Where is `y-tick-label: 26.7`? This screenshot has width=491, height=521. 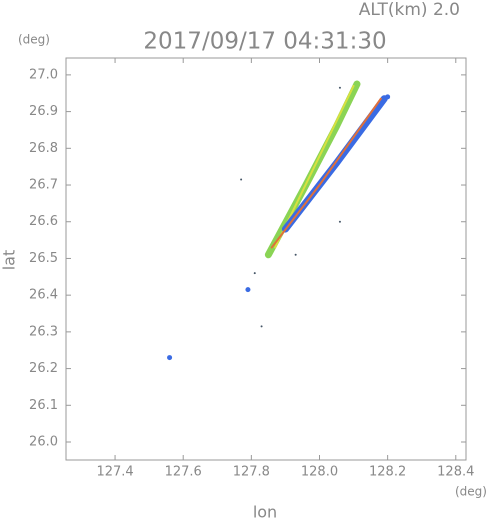 y-tick-label: 26.7 is located at coordinates (43, 185).